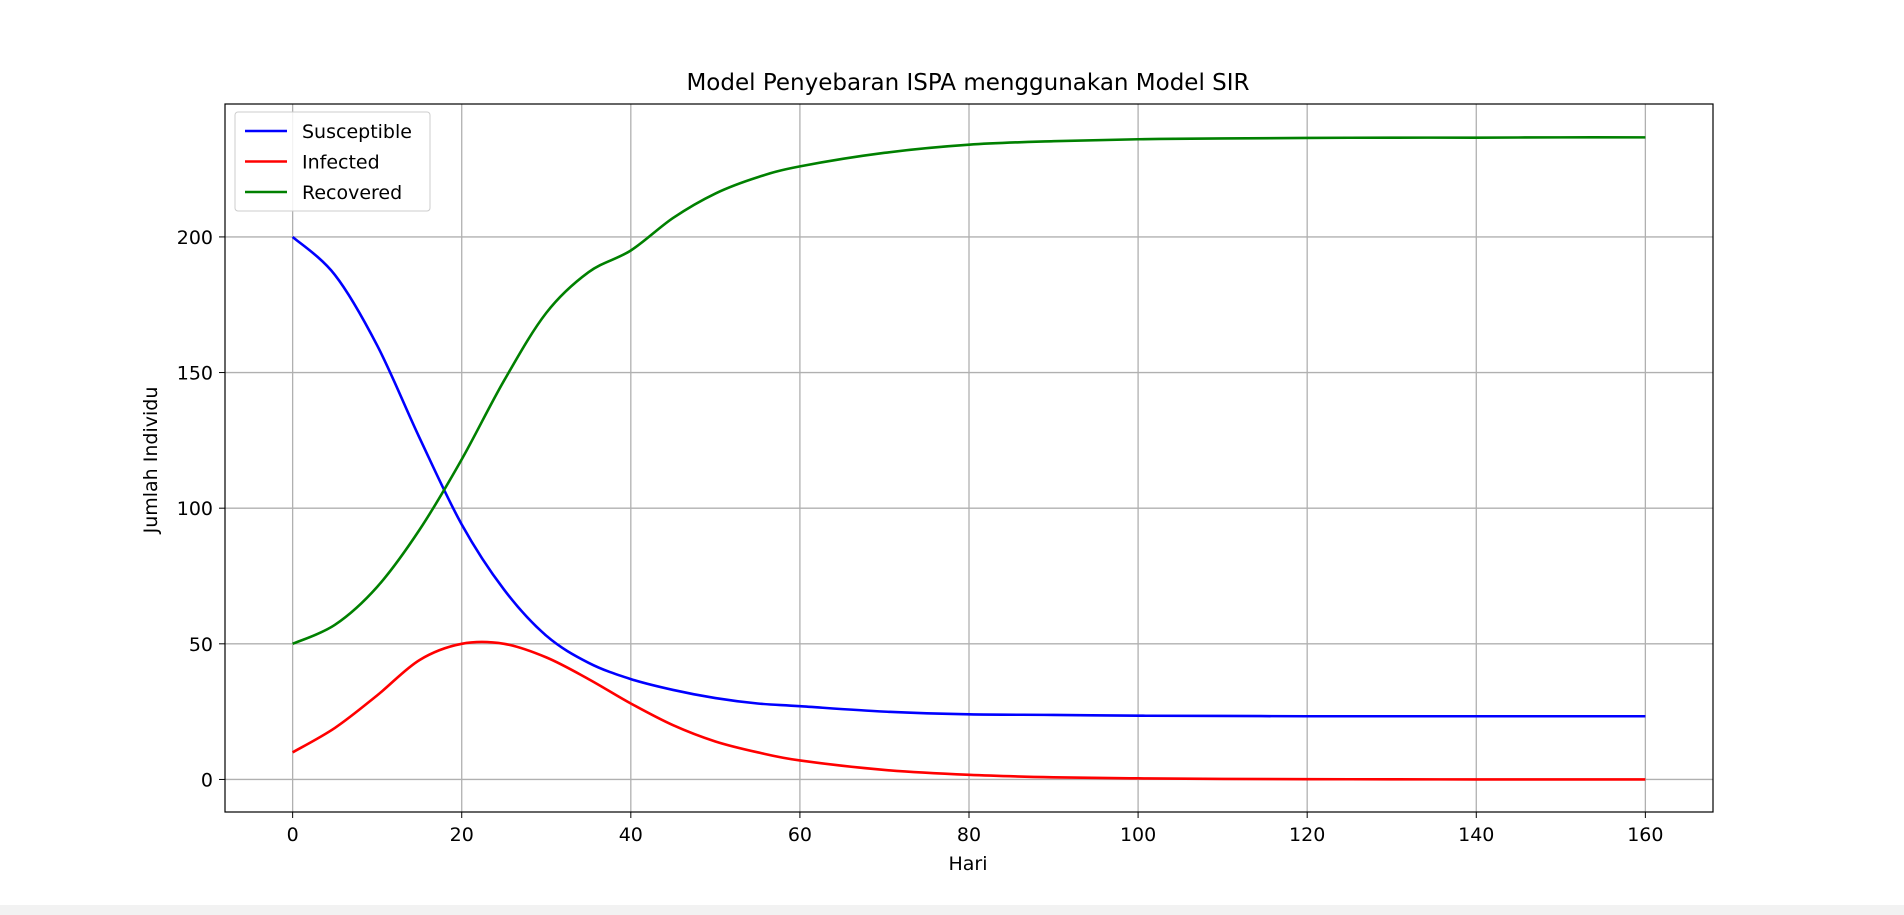 The height and width of the screenshot is (915, 1904). I want to click on legend-box, so click(332, 161).